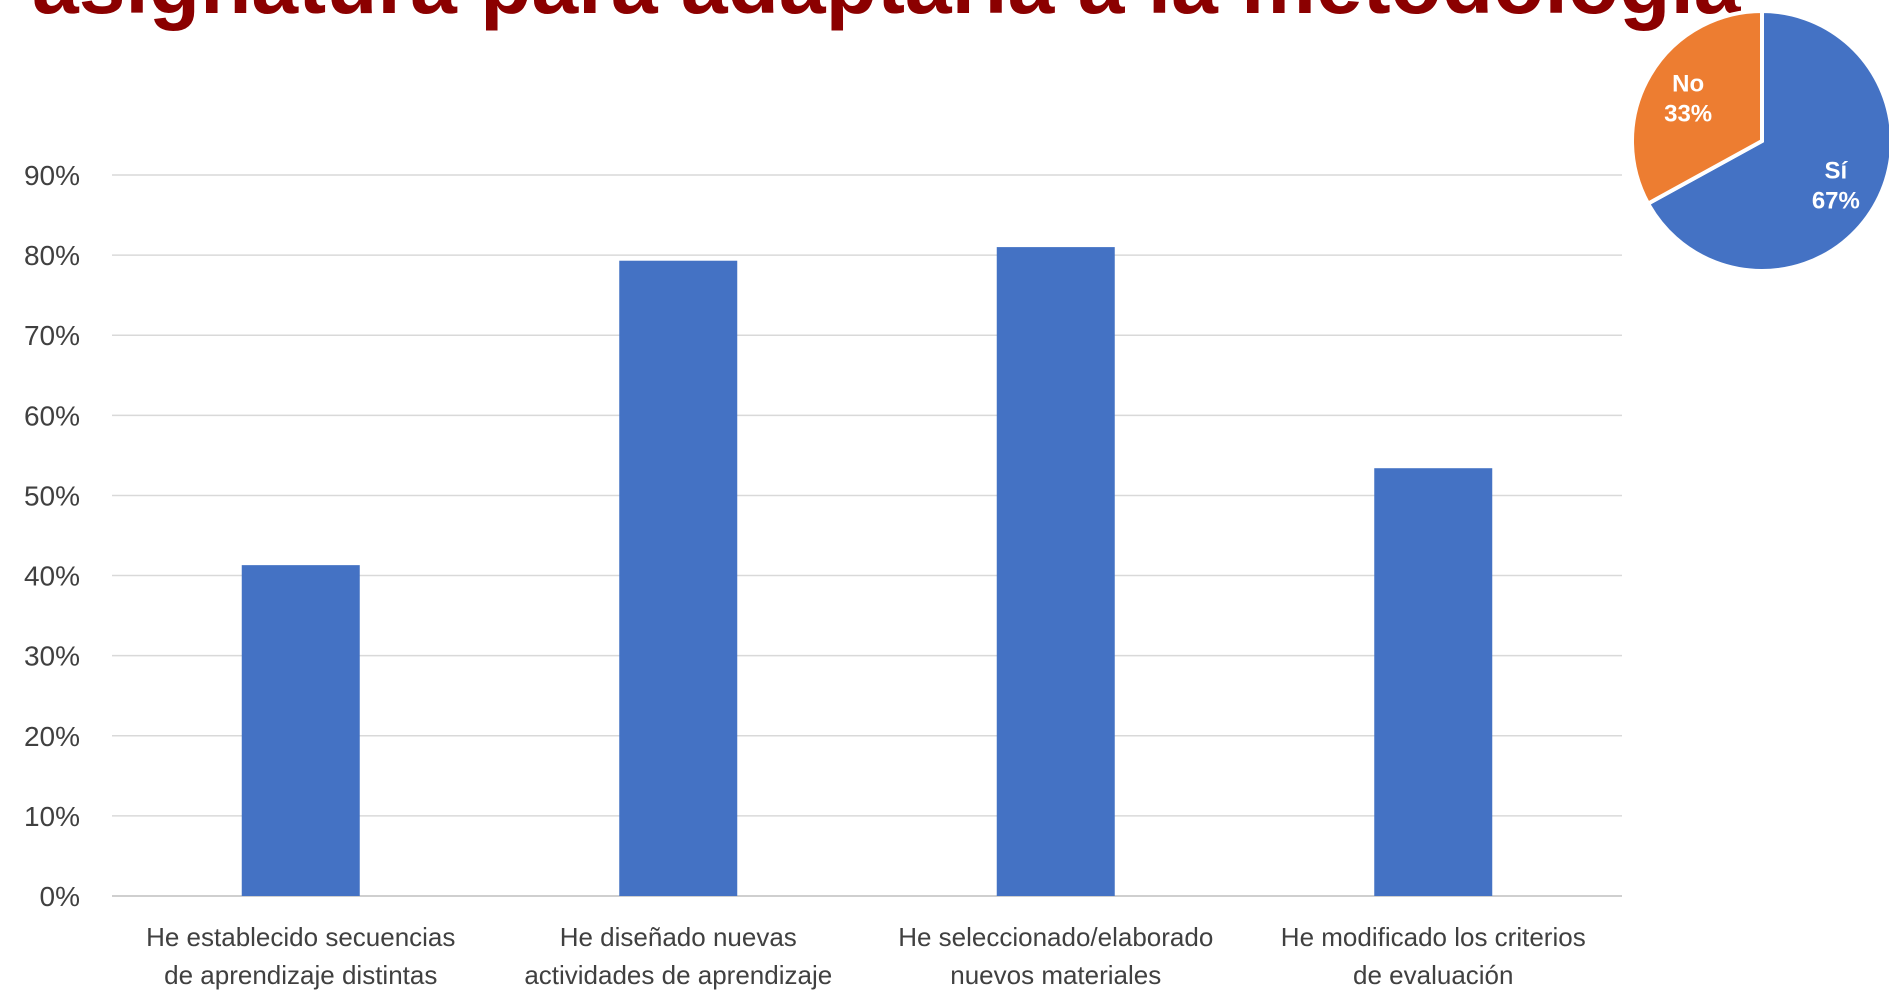  Describe the element at coordinates (52, 495) in the screenshot. I see `y-tick-label: 50%` at that location.